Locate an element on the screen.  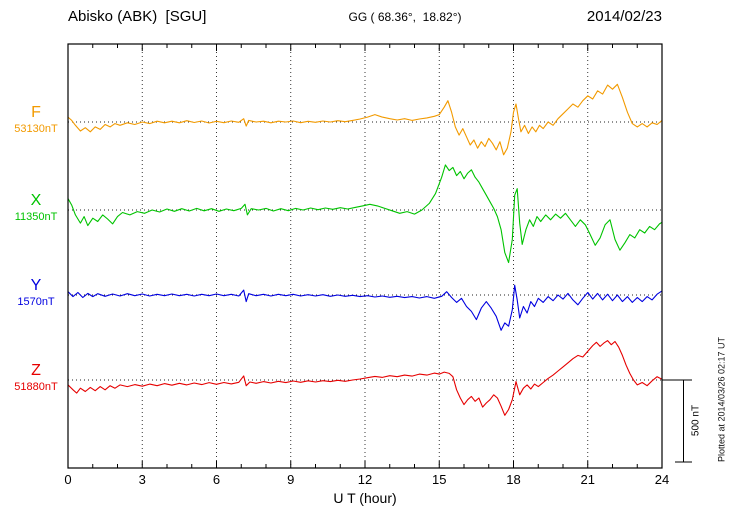
geo-coordinates: GG ( 68.36°, 18.82°) is located at coordinates (405, 17).